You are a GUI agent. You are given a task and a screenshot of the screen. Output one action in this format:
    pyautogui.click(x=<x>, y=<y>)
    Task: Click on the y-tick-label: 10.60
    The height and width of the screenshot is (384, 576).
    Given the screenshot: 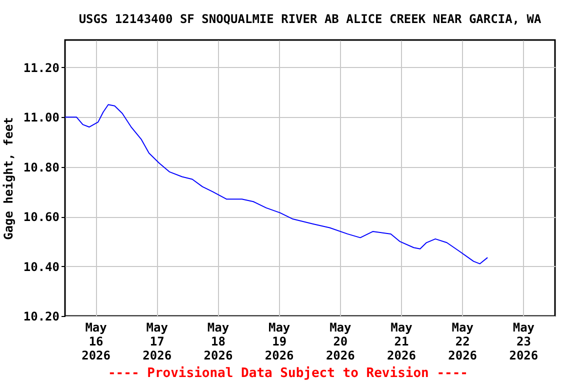 What is the action you would take?
    pyautogui.click(x=41, y=217)
    